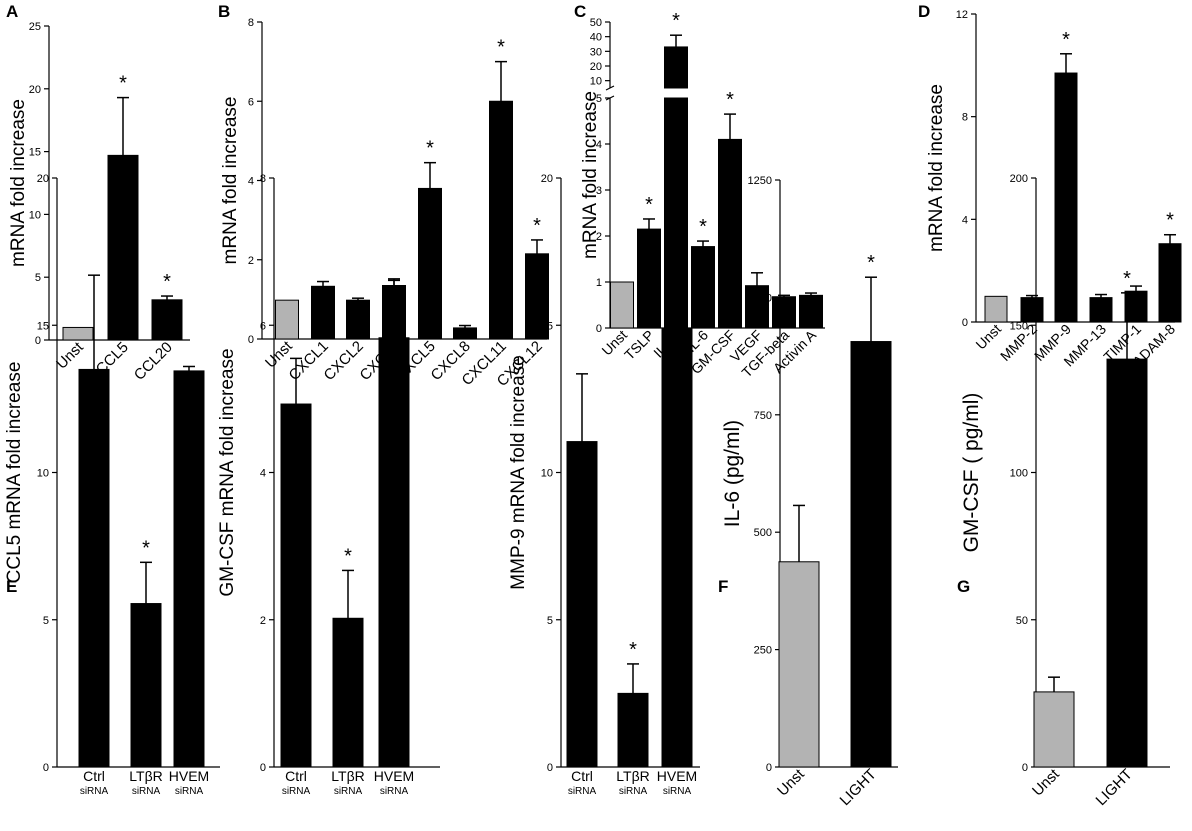 The height and width of the screenshot is (831, 1192). Describe the element at coordinates (38, 278) in the screenshot. I see `y-tick-label-A-1: 5` at that location.